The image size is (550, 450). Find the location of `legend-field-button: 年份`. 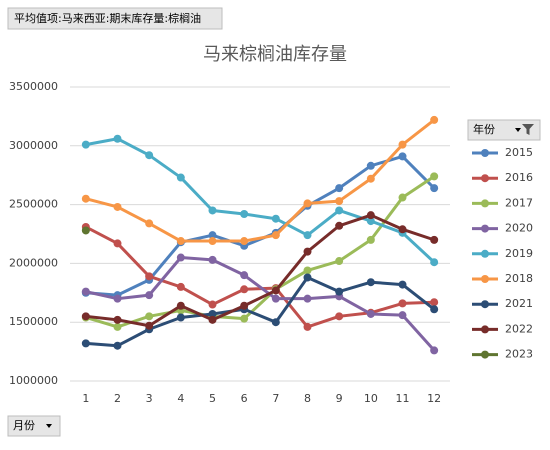

legend-field-button: 年份 is located at coordinates (504, 130).